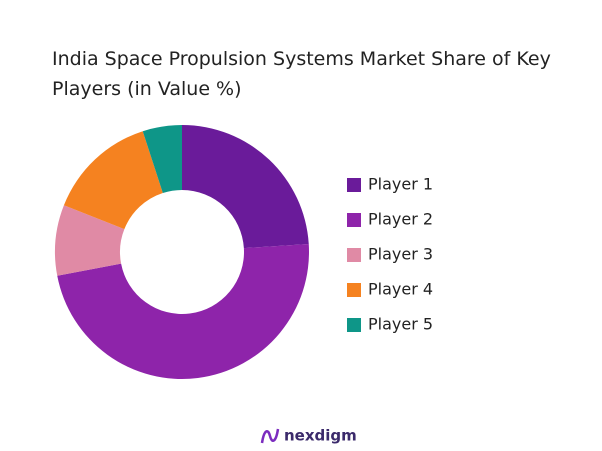 This screenshot has height=451, width=602. What do you see at coordinates (400, 324) in the screenshot?
I see `legend-label: Player 5` at bounding box center [400, 324].